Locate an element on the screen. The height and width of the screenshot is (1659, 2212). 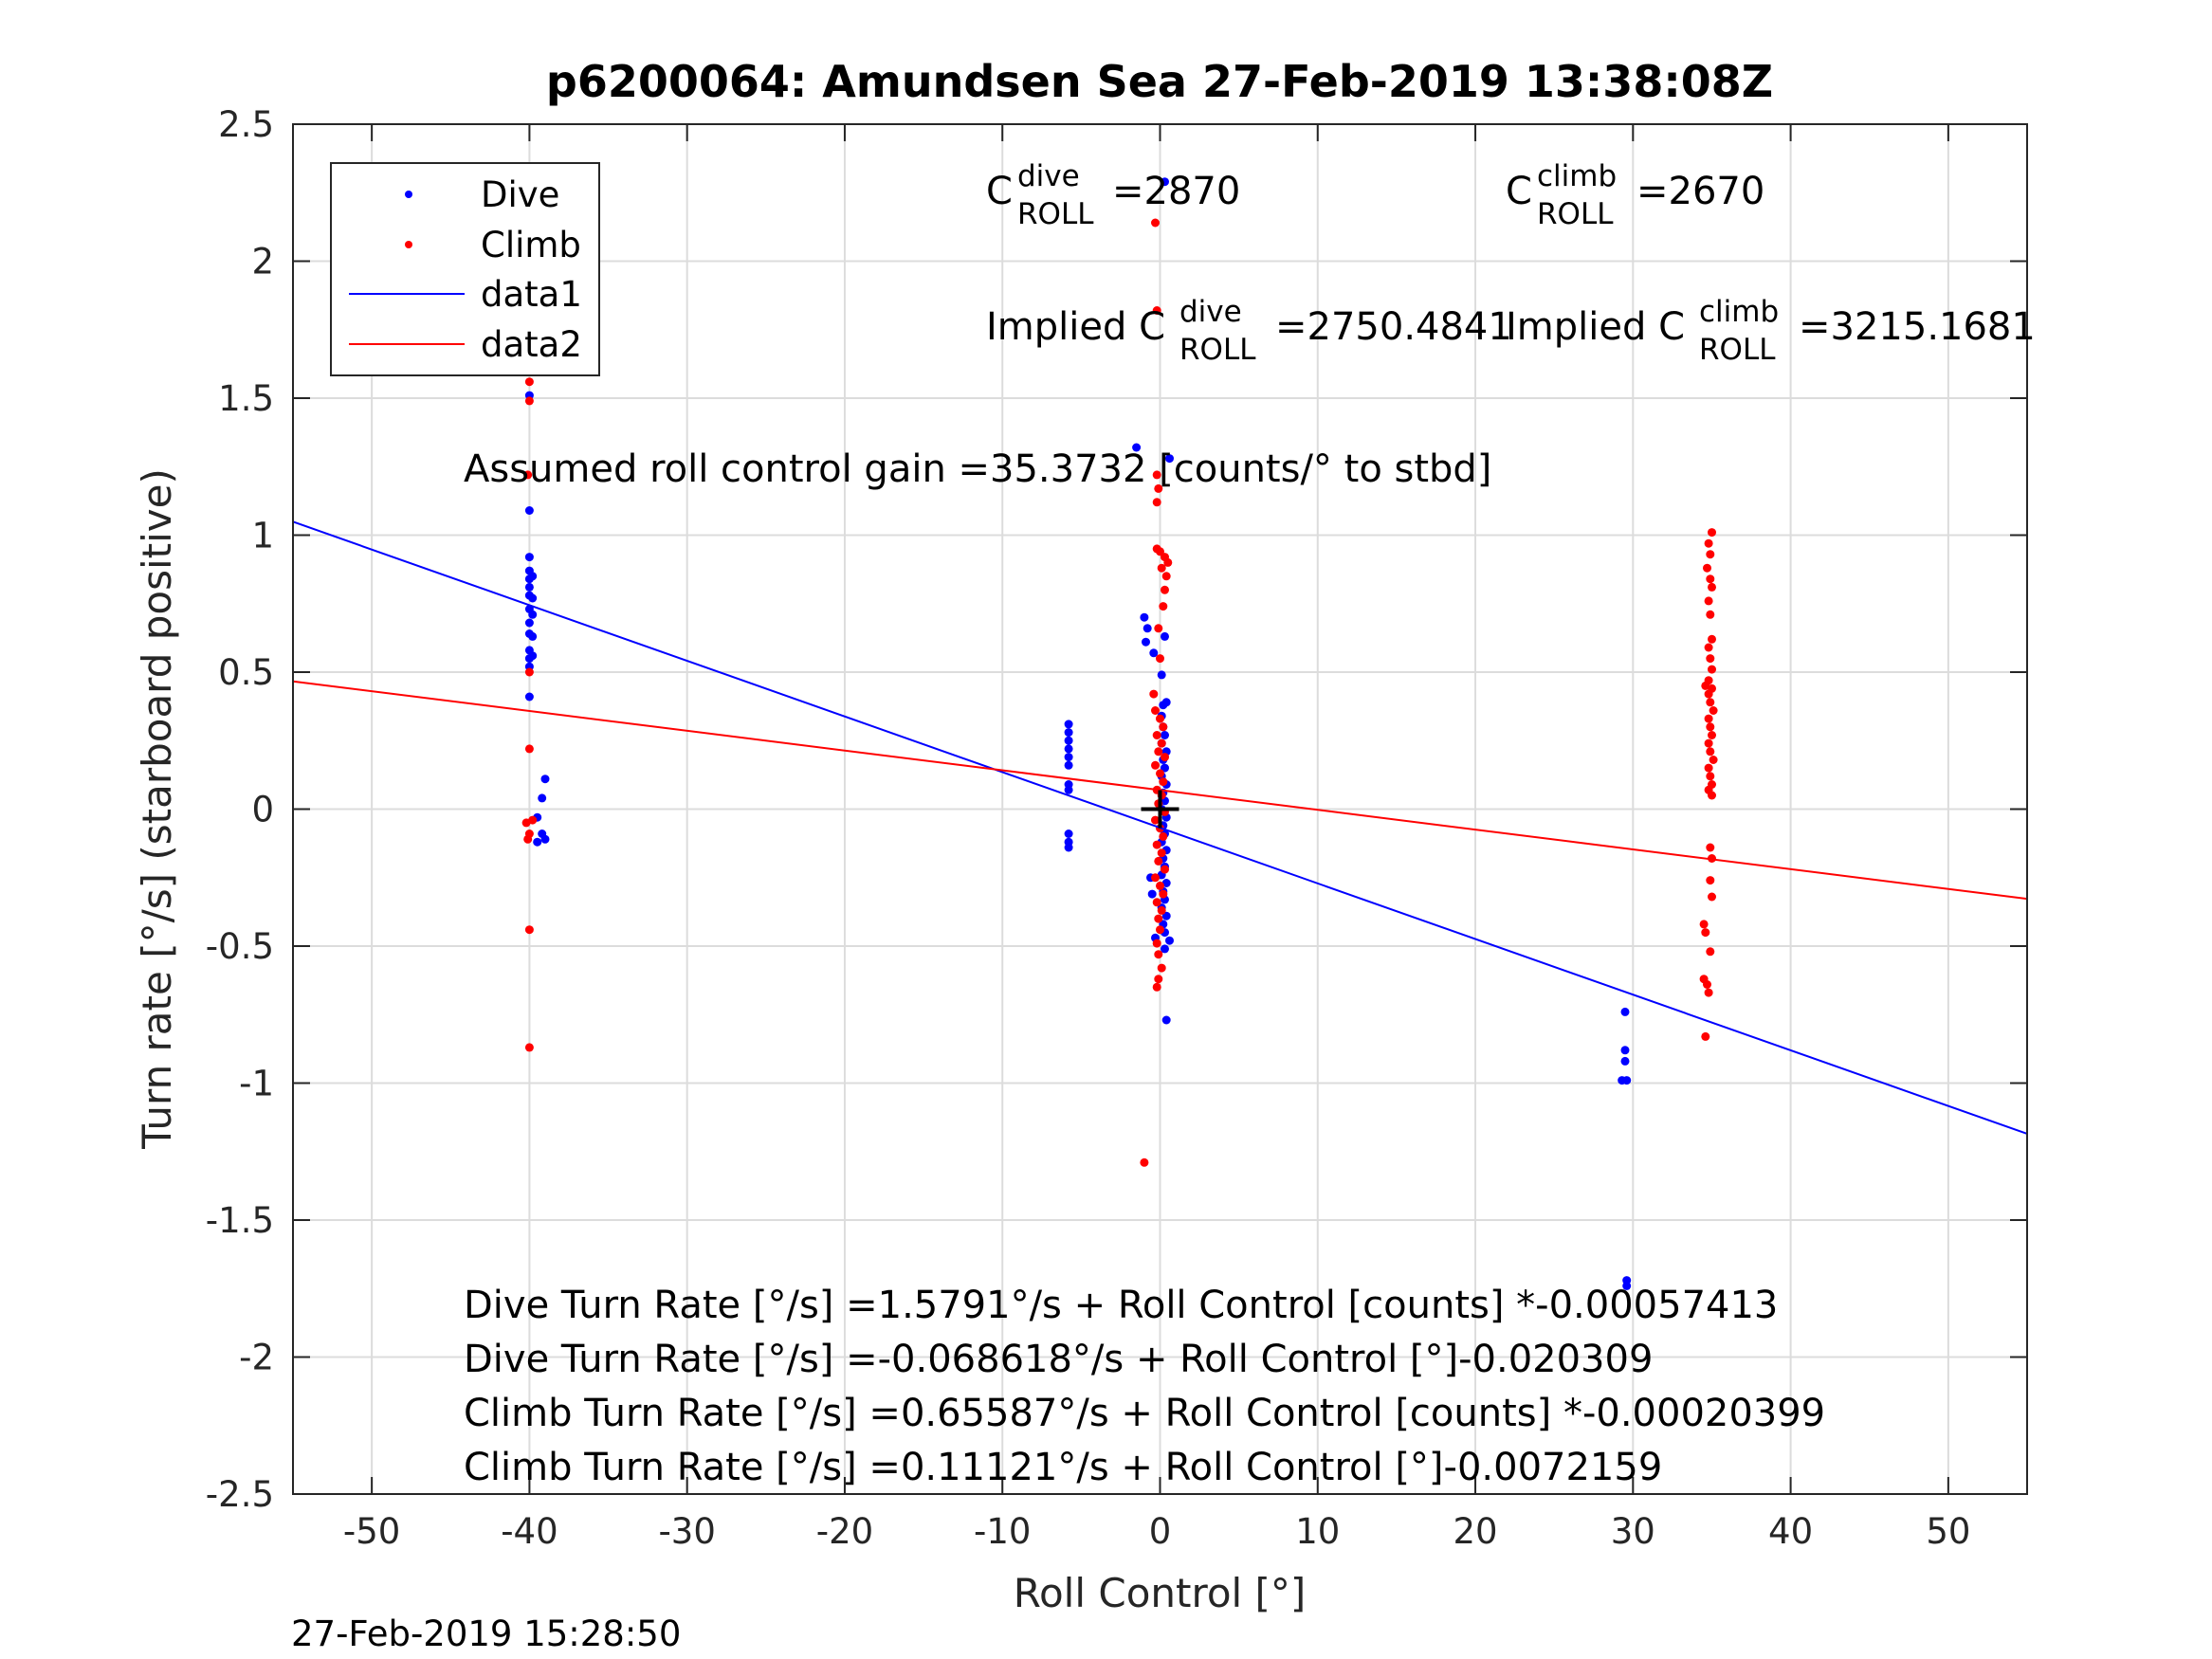
annotation-c-dive: C dive ROLL =2870 is located at coordinates (1113, 195).